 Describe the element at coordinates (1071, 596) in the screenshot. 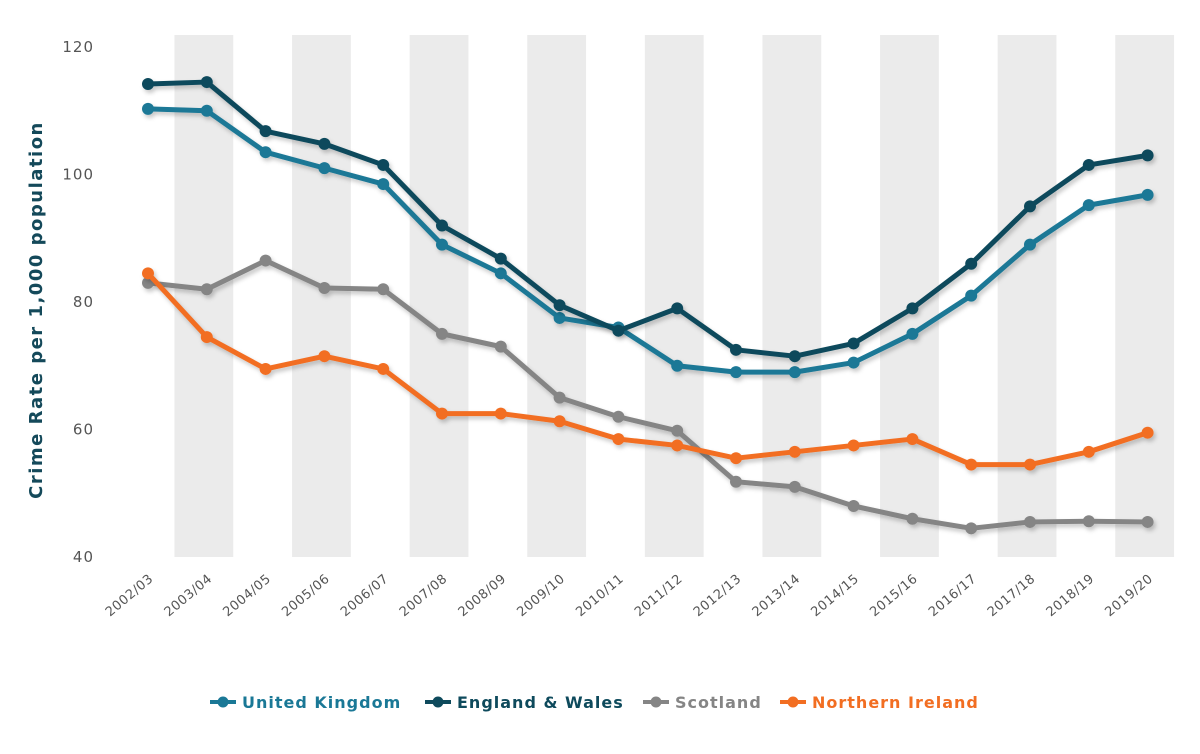

I see `x-tick-label: 2018/19` at that location.